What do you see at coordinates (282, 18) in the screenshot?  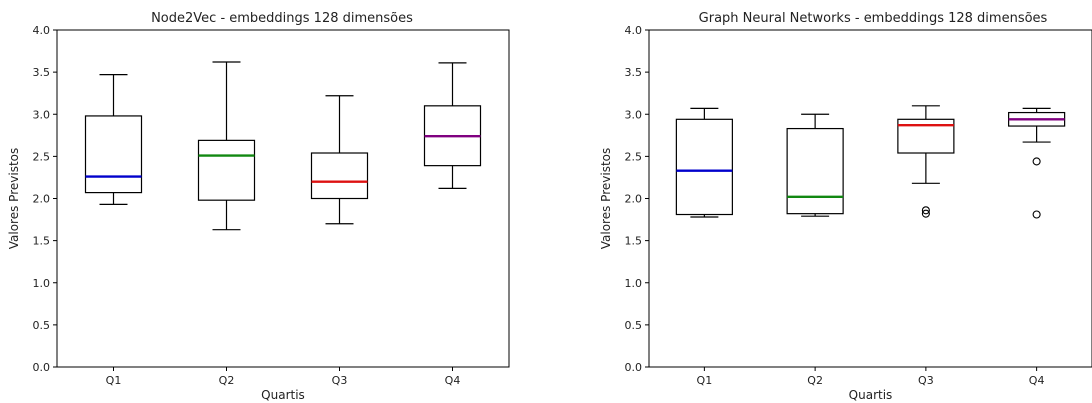 I see `chart-title: Node2Vec - embeddings 128 dimensões` at bounding box center [282, 18].